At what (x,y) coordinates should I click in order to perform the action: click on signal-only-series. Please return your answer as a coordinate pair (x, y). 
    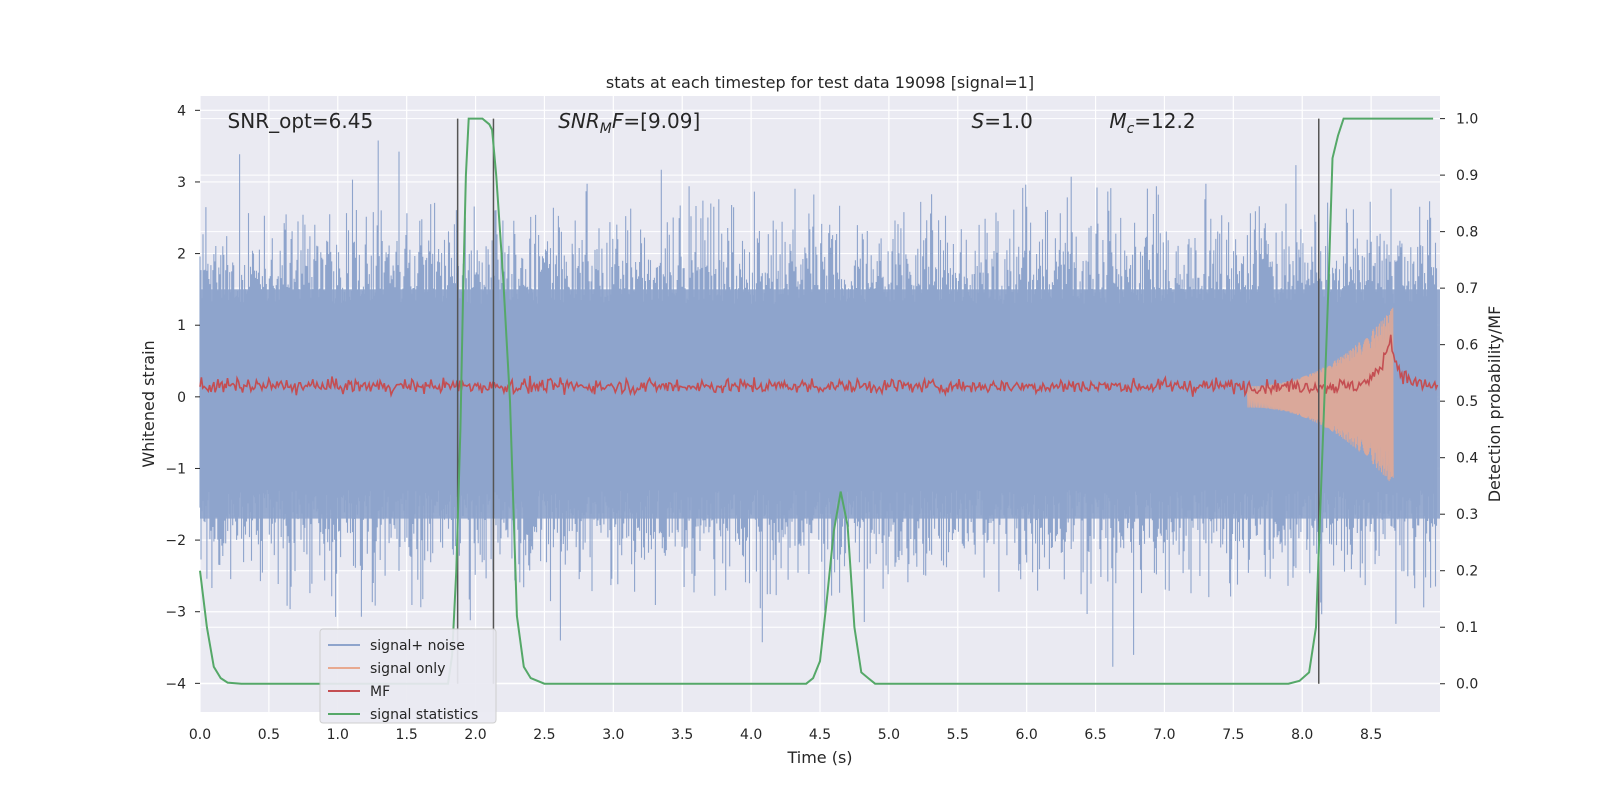
    Looking at the image, I should click on (1320, 394).